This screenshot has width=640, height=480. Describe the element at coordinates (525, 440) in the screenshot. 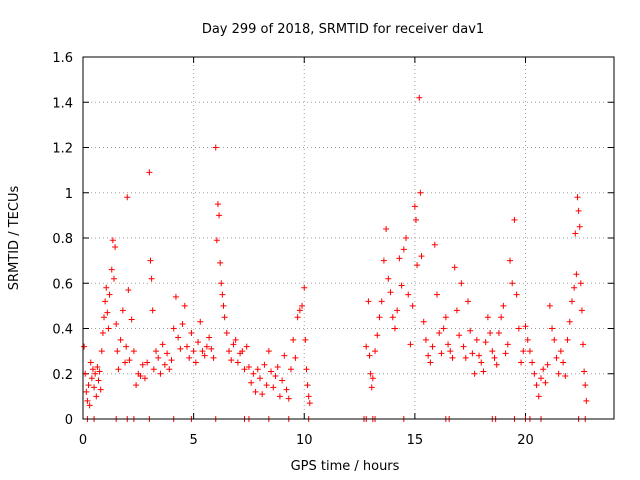

I see `x-tick-label: 20` at that location.